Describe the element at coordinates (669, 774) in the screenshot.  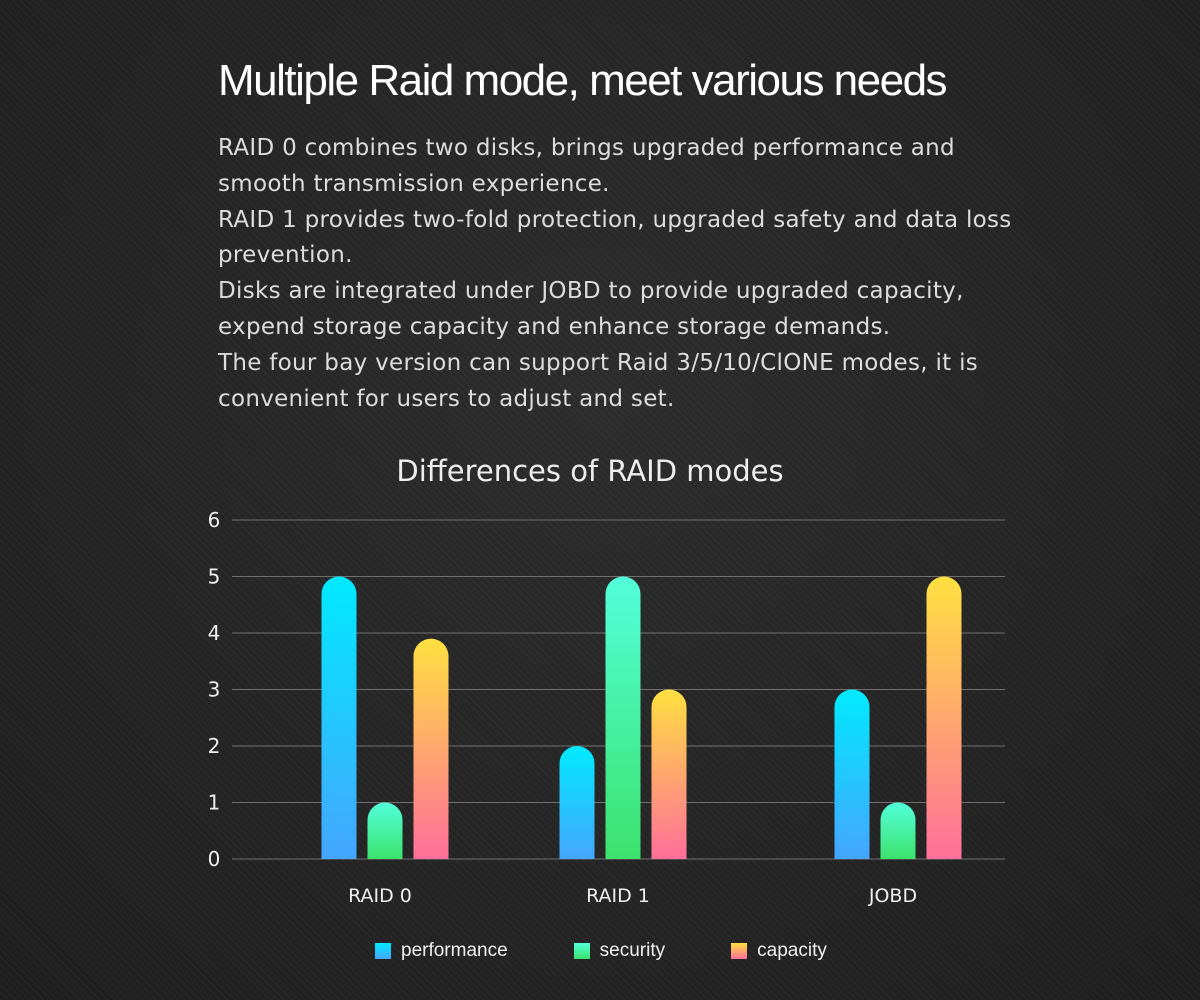
I see `bar-raid-1-capacity` at that location.